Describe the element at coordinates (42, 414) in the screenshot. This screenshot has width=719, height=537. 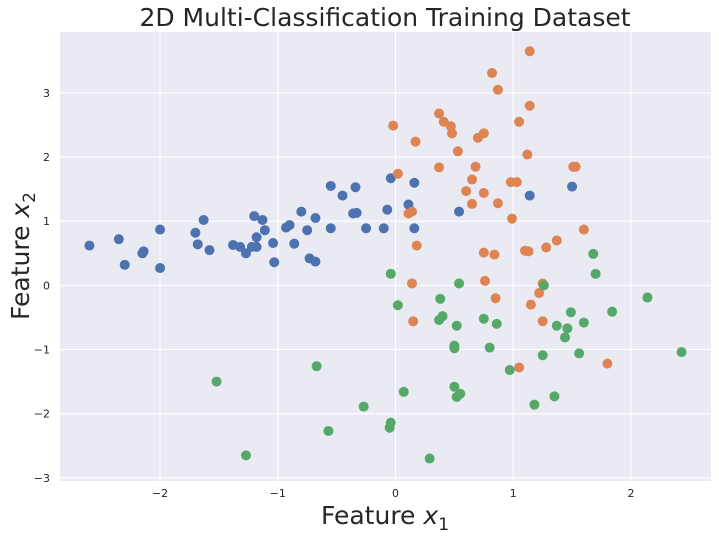
I see `y-tick-label: −2` at that location.